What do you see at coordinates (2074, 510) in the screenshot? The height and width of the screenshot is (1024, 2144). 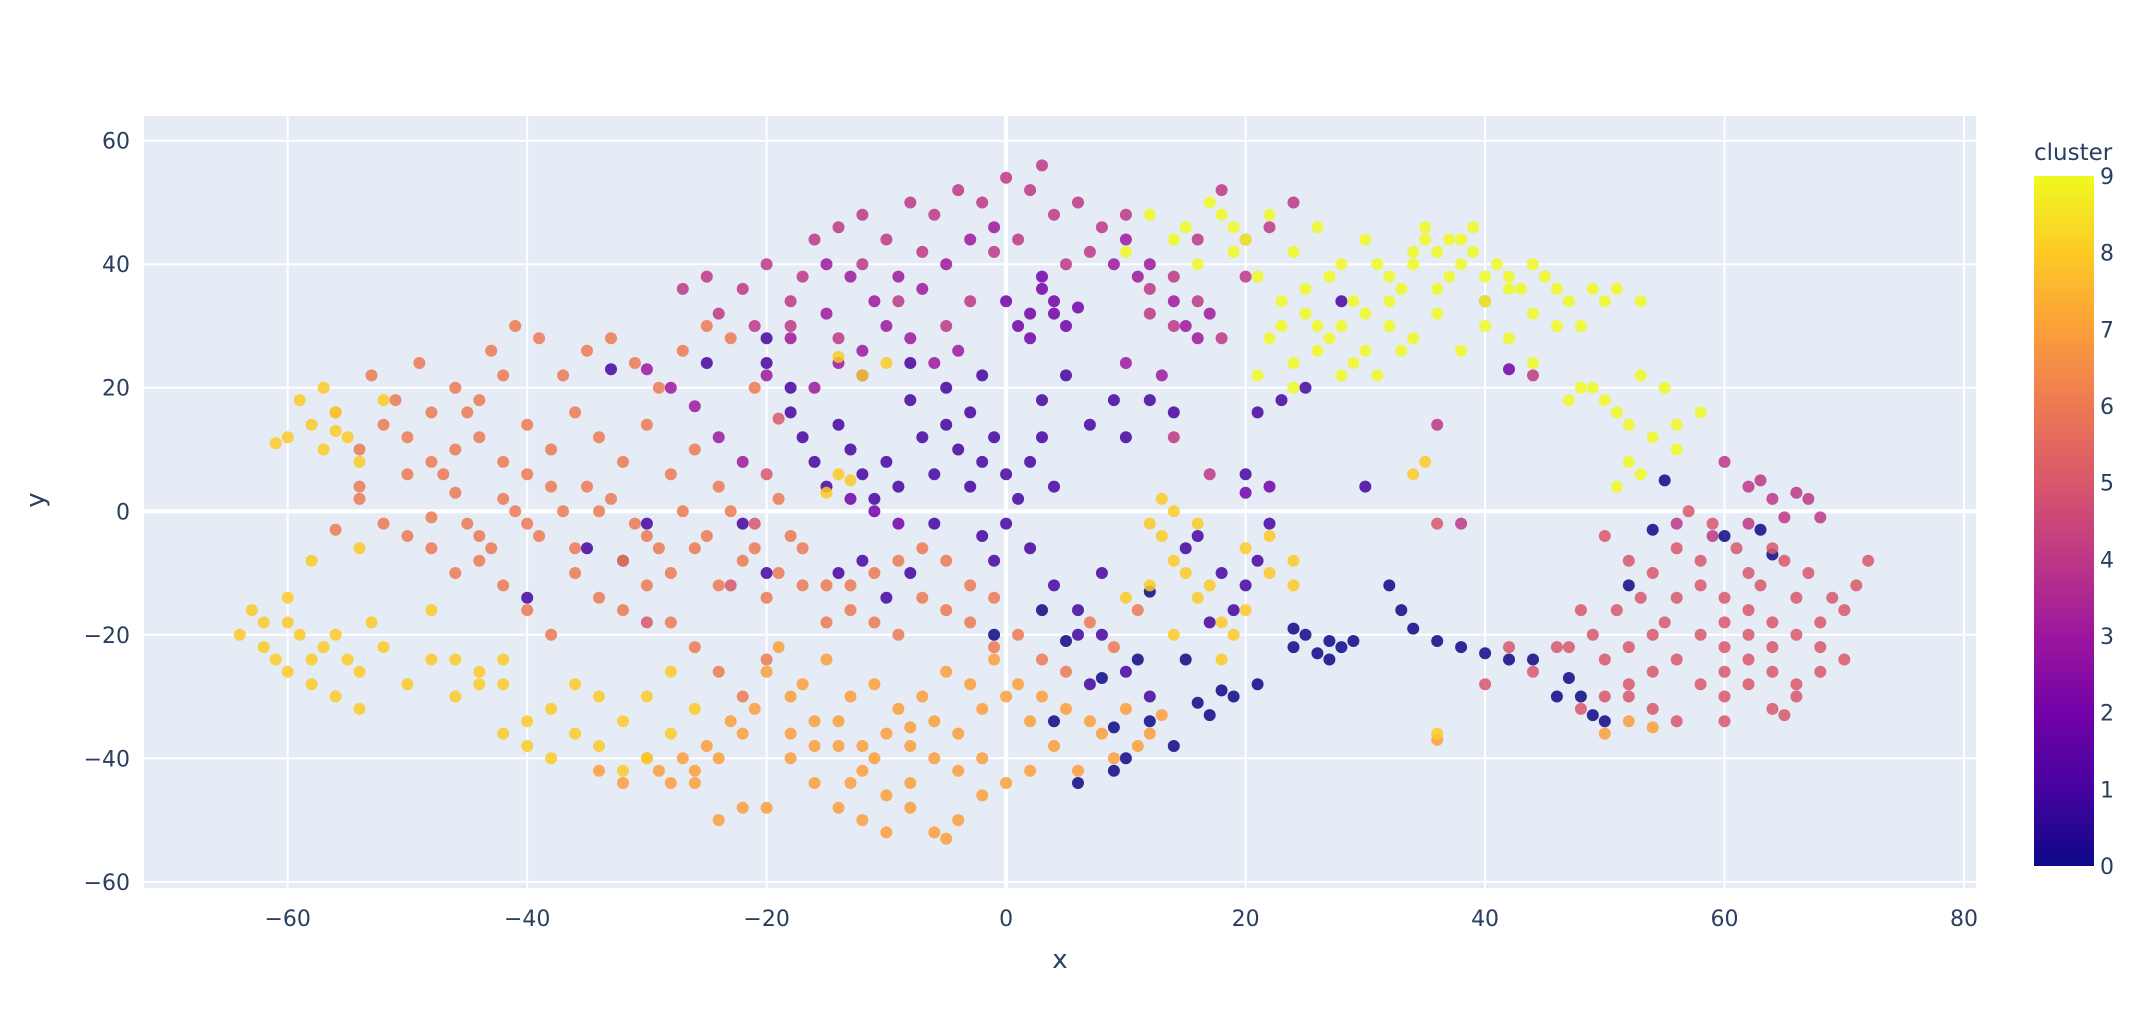 I see `colorbar: cluster 0 1 2 3 4 5 6 7 8 9` at bounding box center [2074, 510].